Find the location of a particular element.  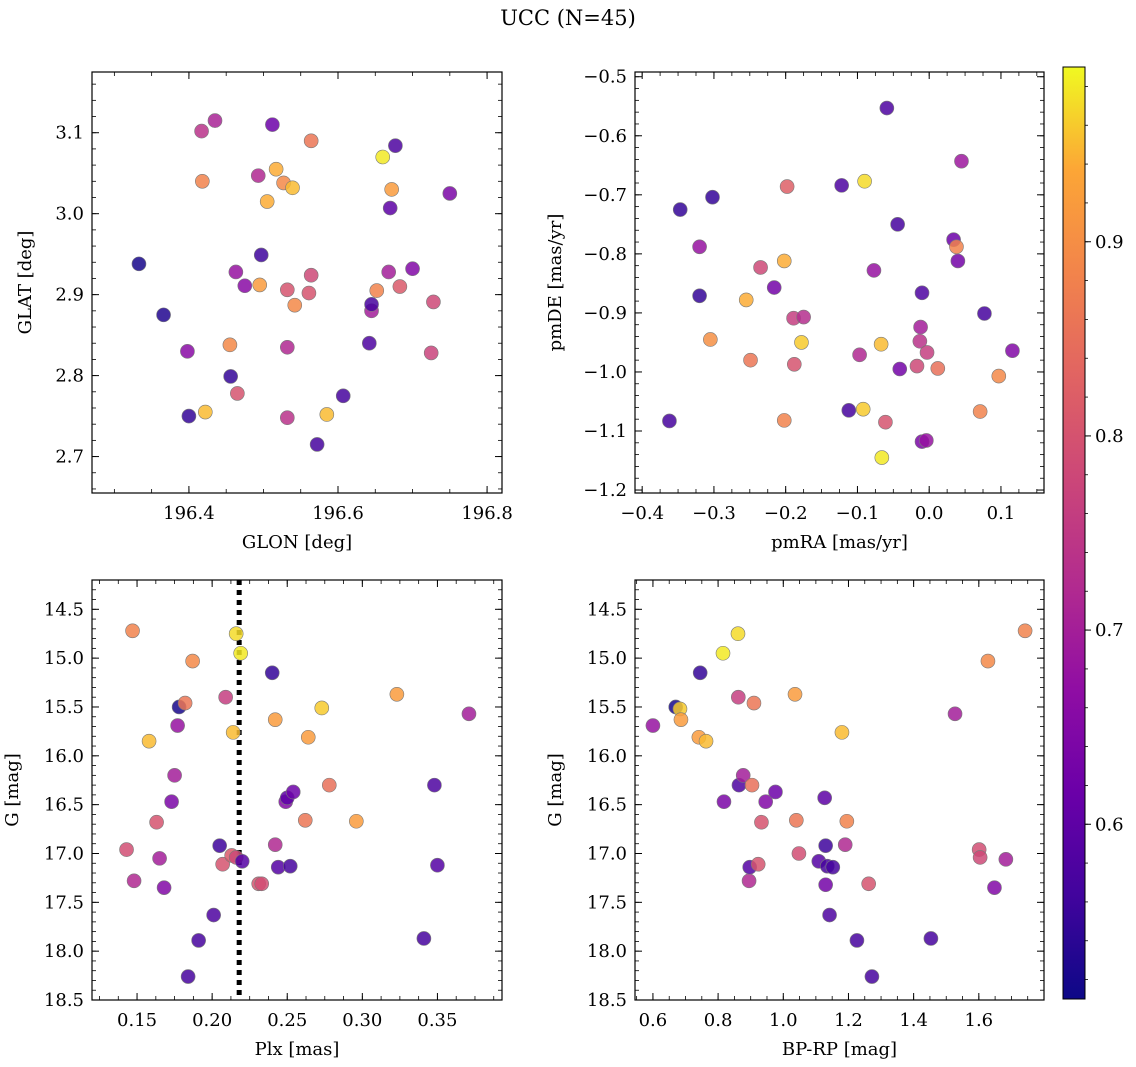

y-tick-label: 14.5 is located at coordinates (64, 609).